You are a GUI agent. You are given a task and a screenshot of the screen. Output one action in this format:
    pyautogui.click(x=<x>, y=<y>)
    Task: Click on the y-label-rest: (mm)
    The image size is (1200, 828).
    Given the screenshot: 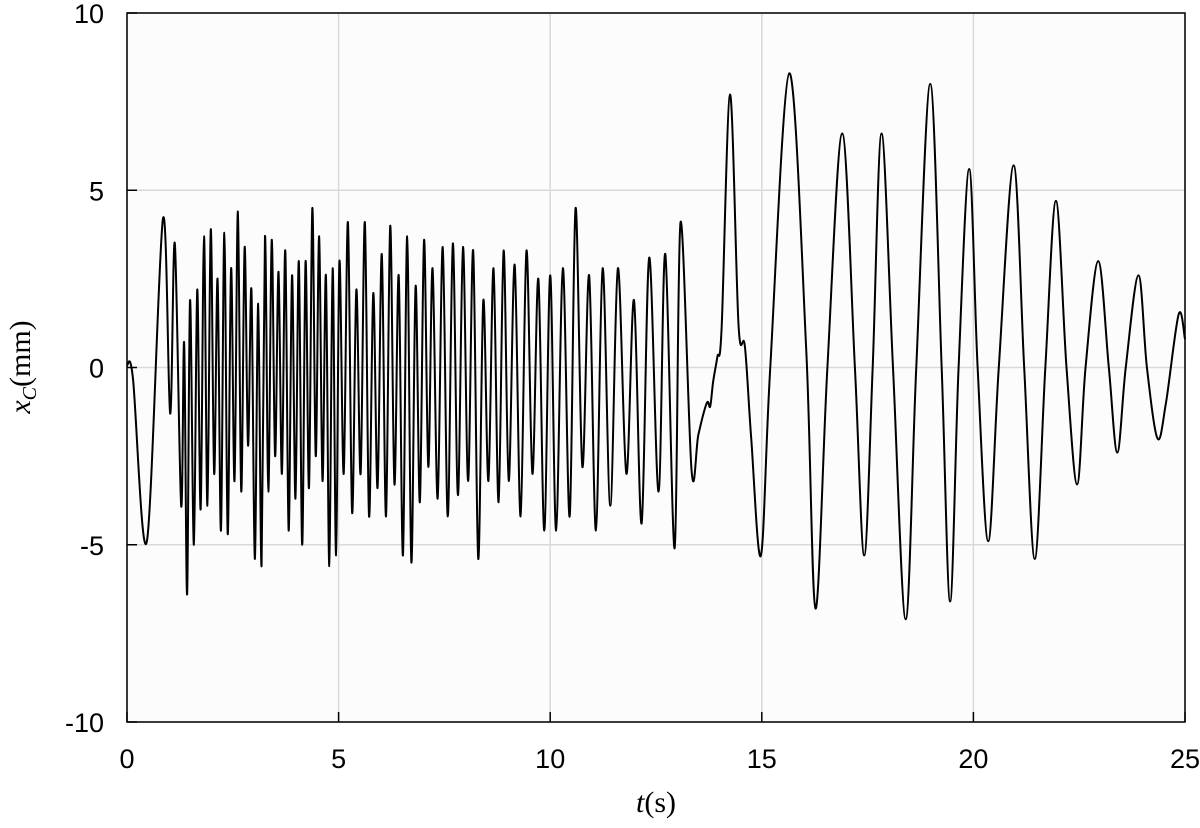 What is the action you would take?
    pyautogui.click(x=20, y=353)
    